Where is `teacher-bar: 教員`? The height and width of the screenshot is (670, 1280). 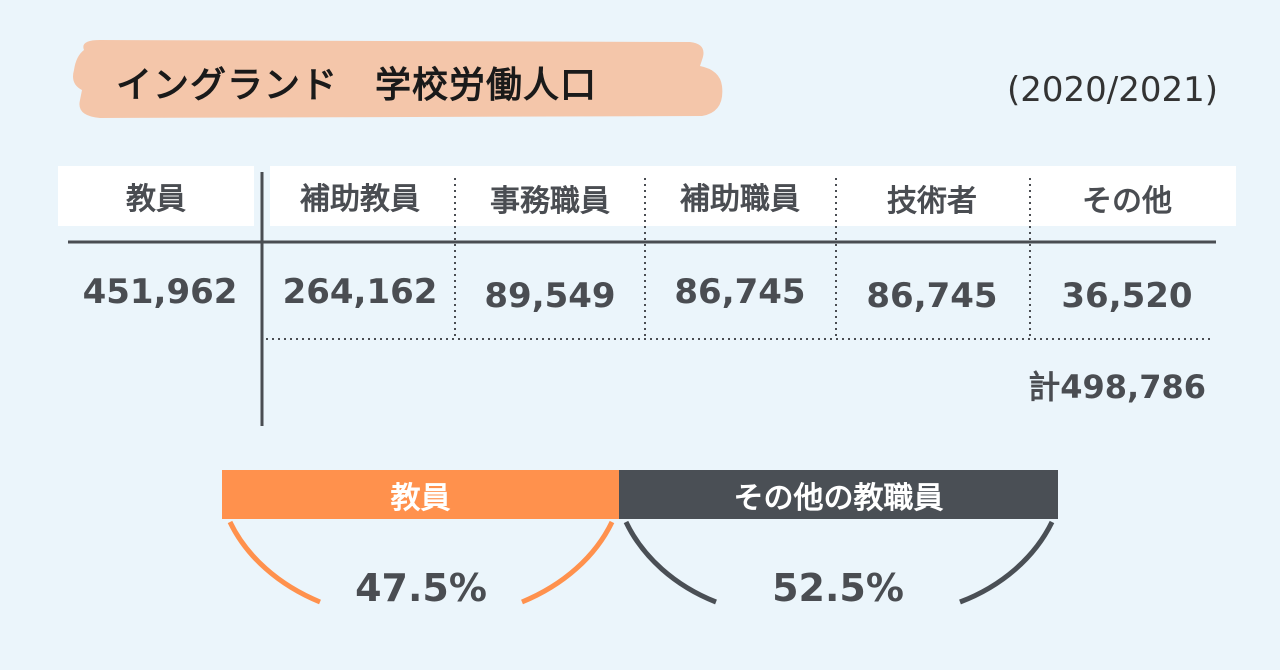
teacher-bar: 教員 is located at coordinates (420, 494).